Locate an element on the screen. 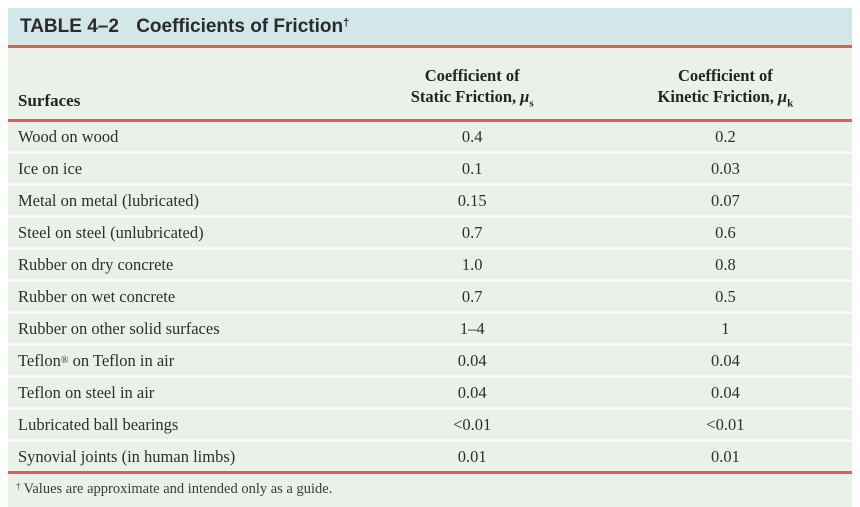  surface-cell: Steel on steel (unlubricated) is located at coordinates (177, 232).